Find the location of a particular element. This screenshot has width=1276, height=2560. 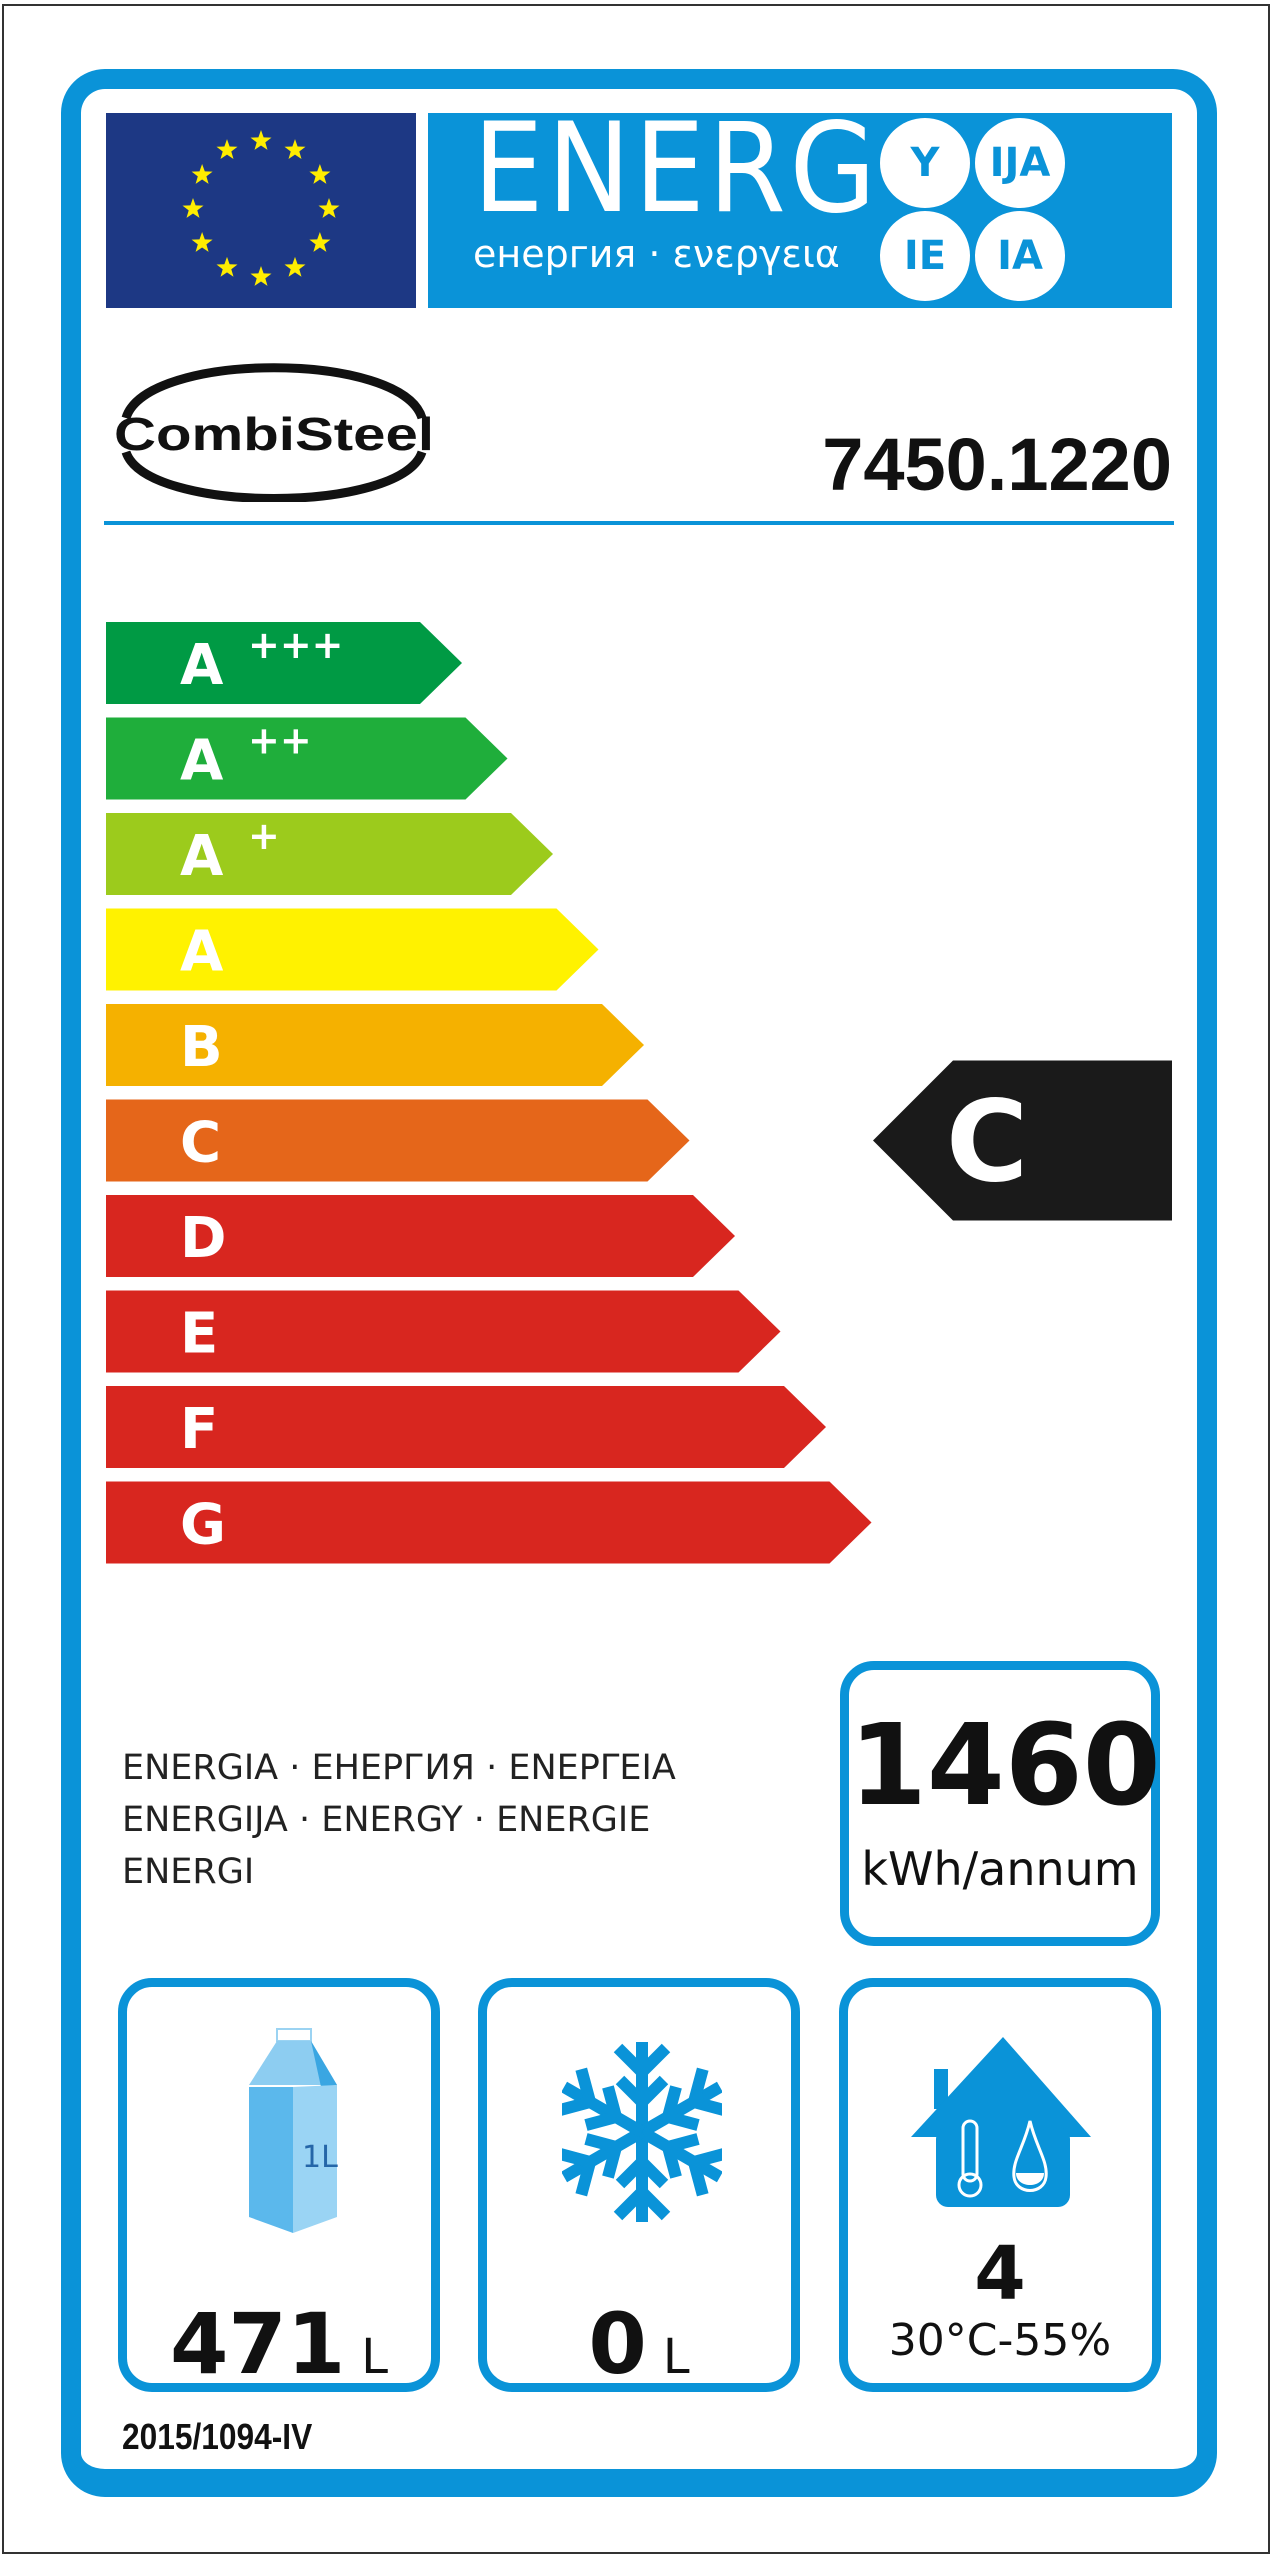

energ-subtitle: енергия · ενεργεια is located at coordinates (656, 254).